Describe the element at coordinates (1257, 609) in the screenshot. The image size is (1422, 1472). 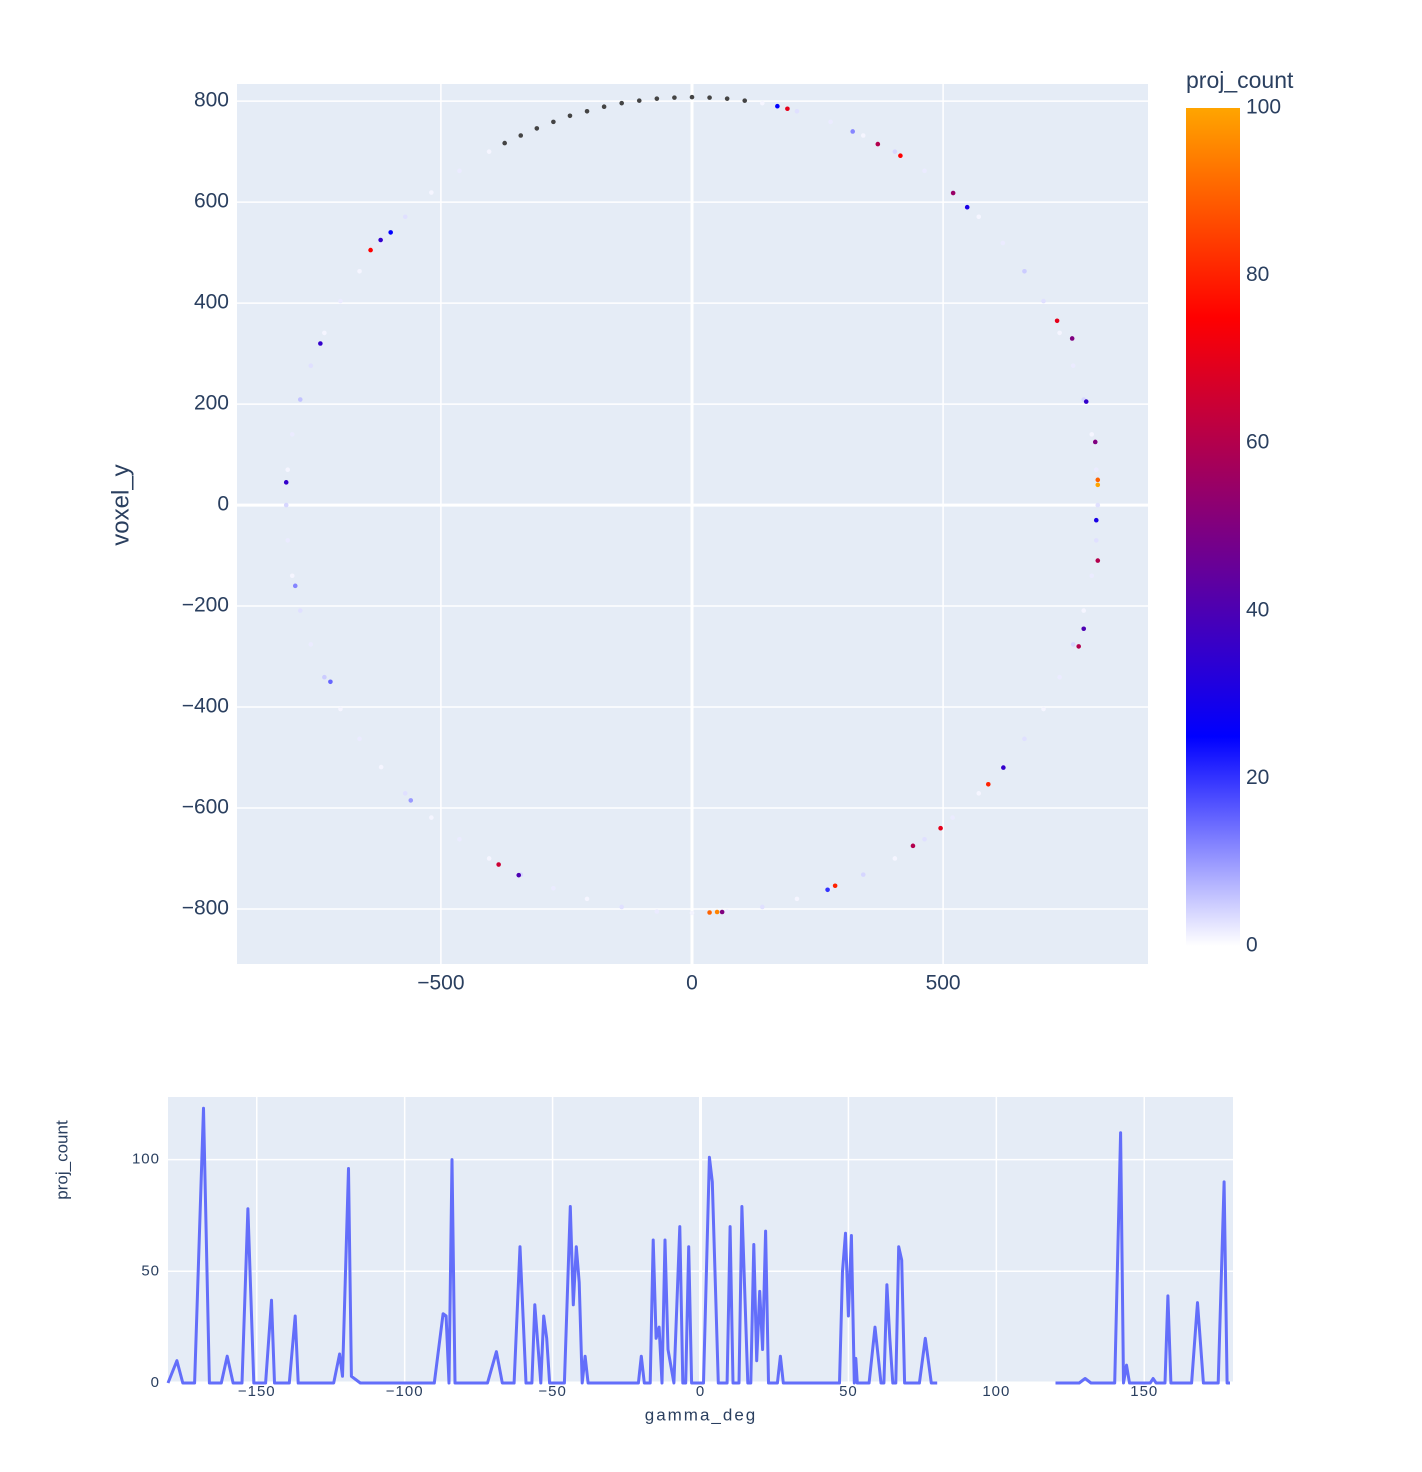
I see `colorbar-tick-label: 40` at that location.